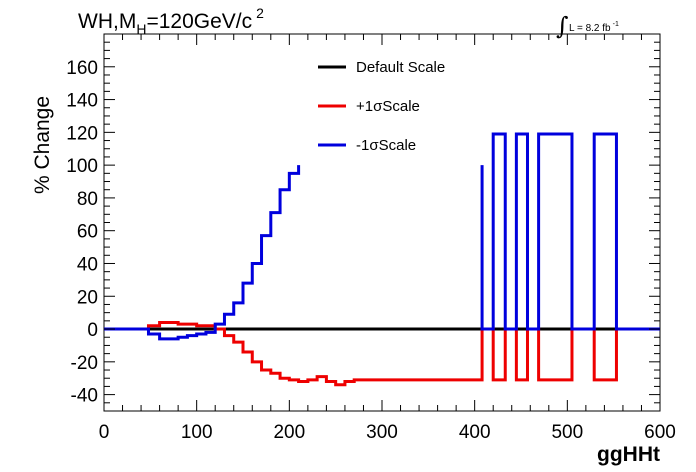 Image resolution: width=696 pixels, height=472 pixels. Describe the element at coordinates (87, 297) in the screenshot. I see `y-tick-label: 20` at that location.